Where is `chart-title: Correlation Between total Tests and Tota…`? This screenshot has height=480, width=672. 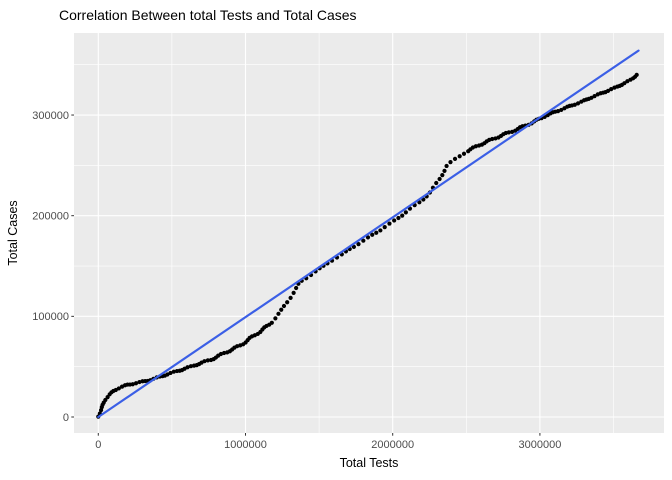
chart-title: Correlation Between total Tests and Tota… is located at coordinates (208, 15).